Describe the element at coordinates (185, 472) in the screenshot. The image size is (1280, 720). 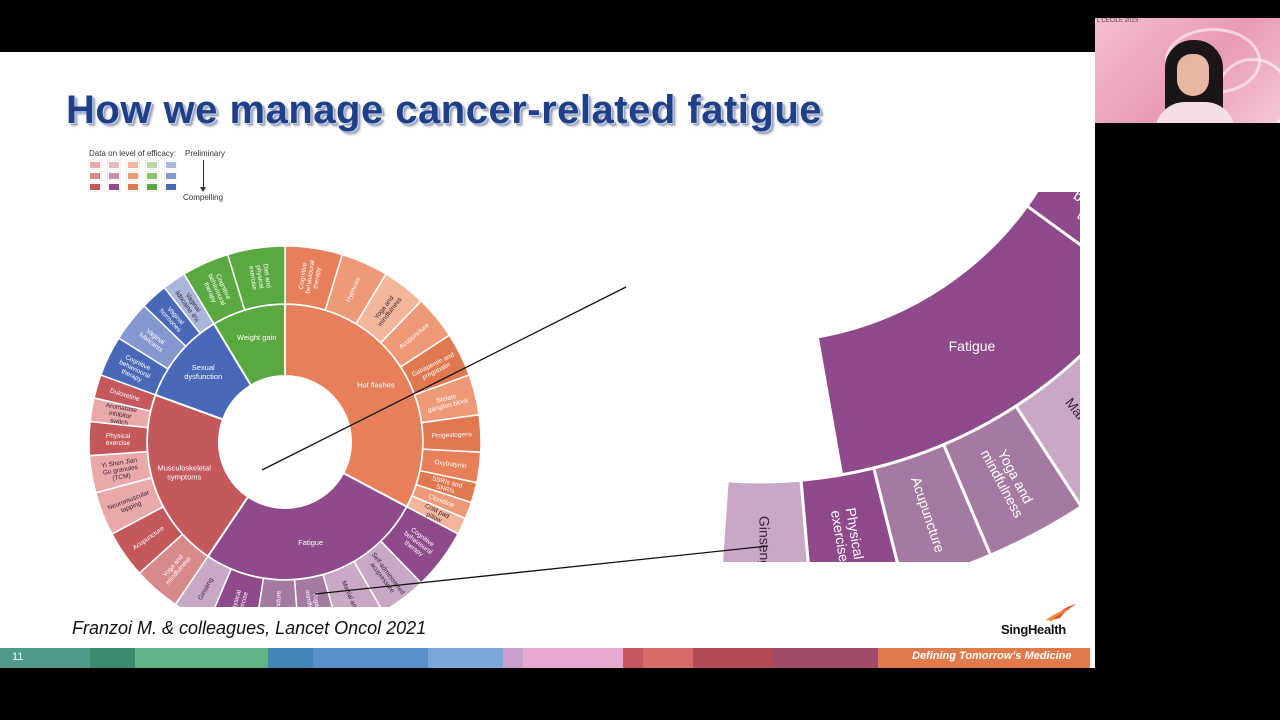
I see `wheel-category-label: Musculoskeletal symptoms` at that location.